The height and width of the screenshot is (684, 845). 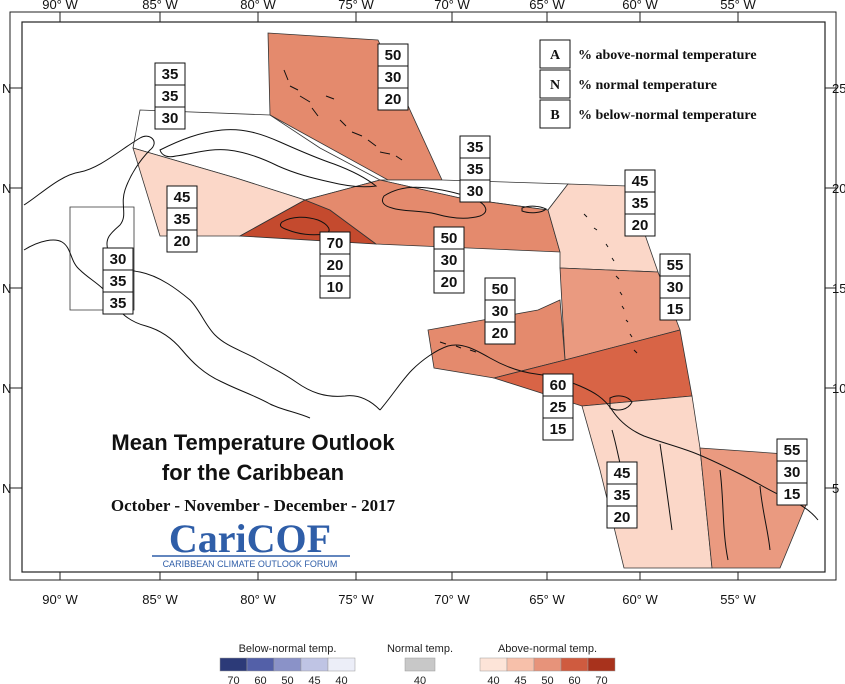 What do you see at coordinates (555, 55) in the screenshot?
I see `legend-key-a: A` at bounding box center [555, 55].